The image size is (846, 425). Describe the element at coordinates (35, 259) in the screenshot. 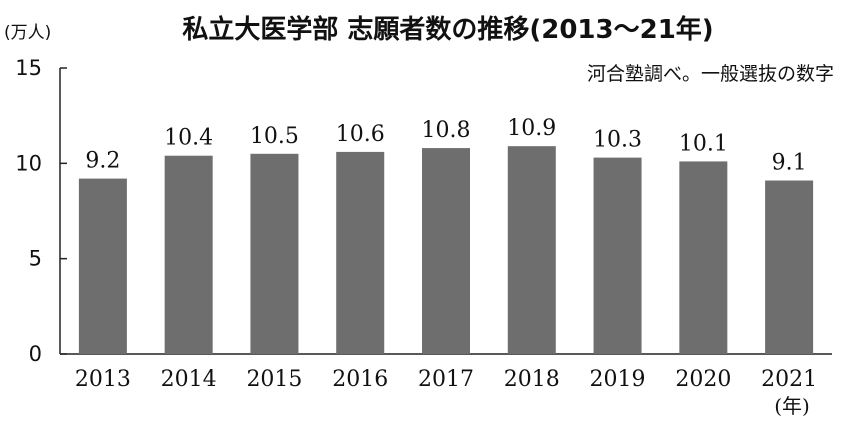

I see `y-tick-label: 5` at that location.